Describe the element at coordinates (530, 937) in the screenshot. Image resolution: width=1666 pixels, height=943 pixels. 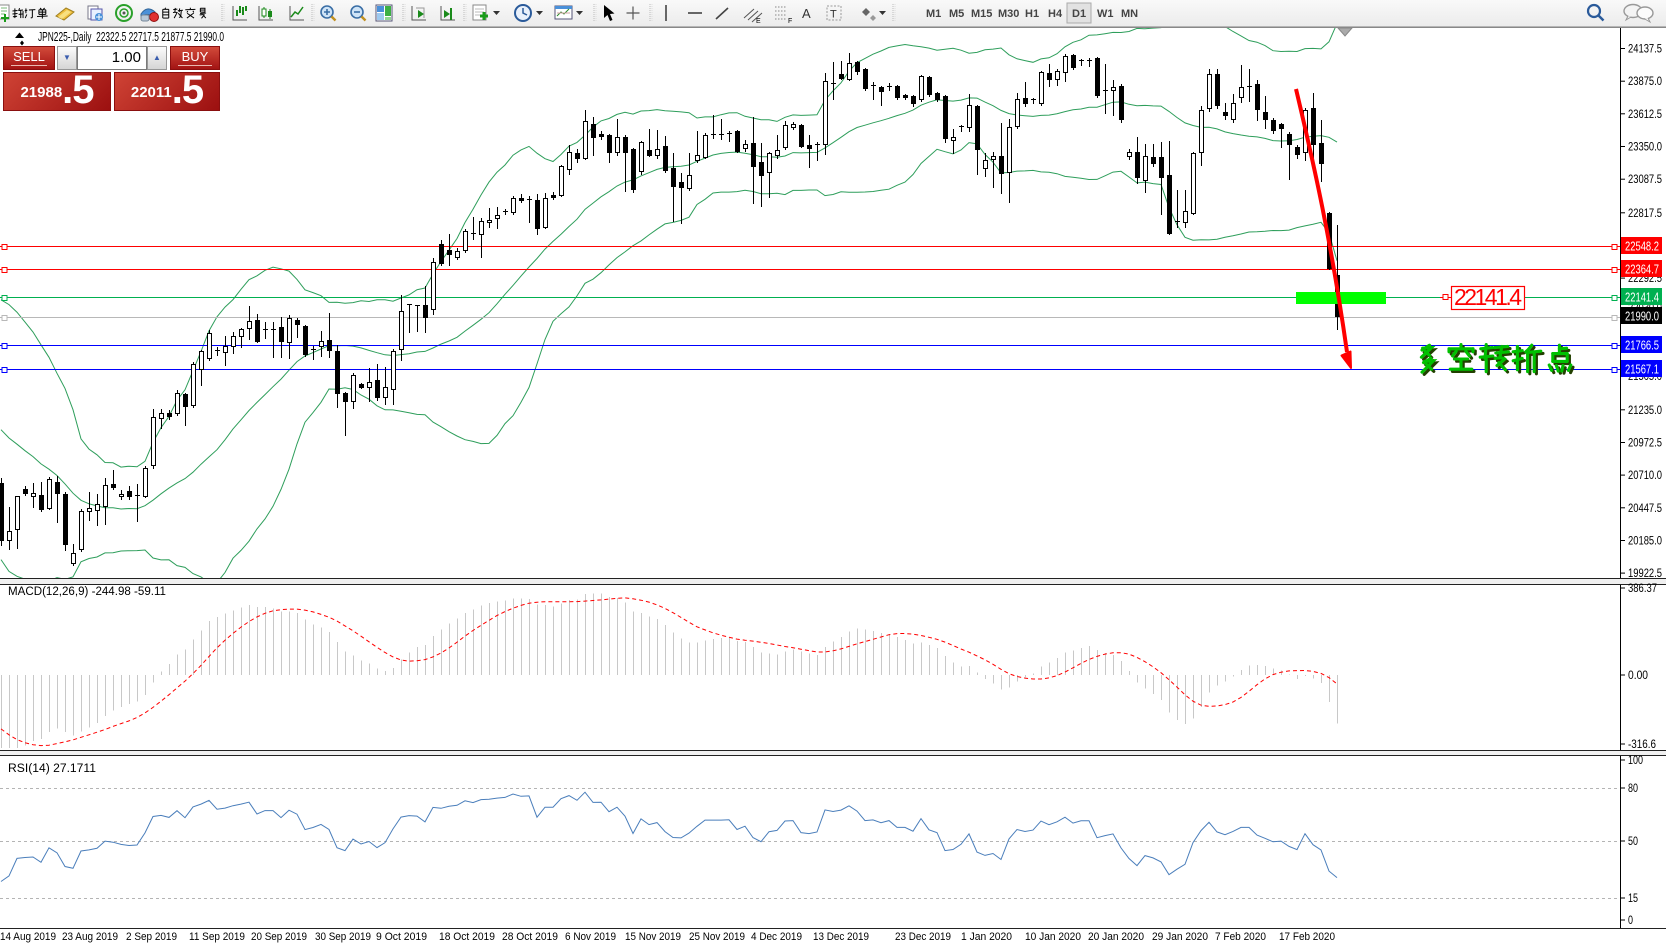
I see `svg-text: 28 Oct 2019` at that location.